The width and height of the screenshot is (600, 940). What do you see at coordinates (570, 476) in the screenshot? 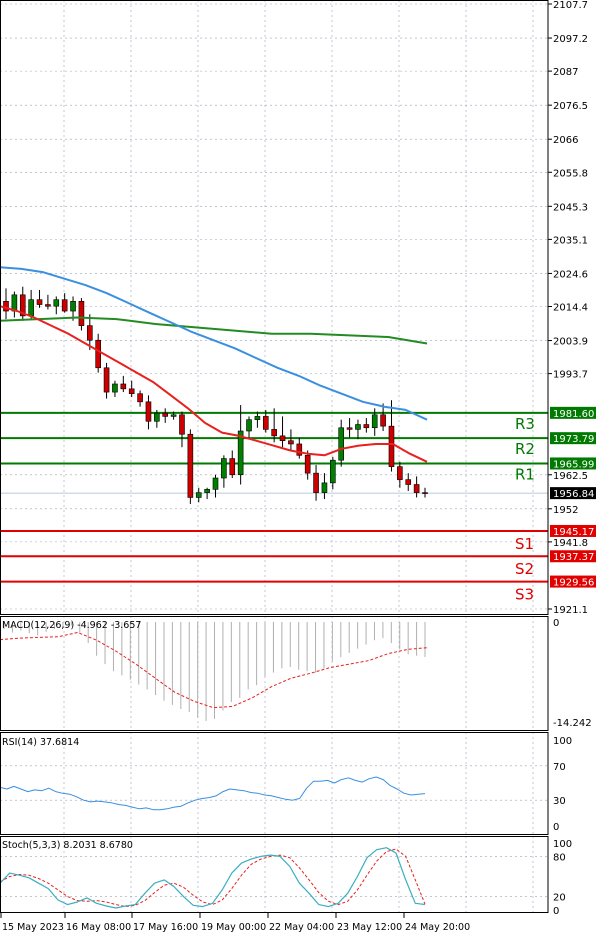
I see `y-tick-label: 1962.5` at bounding box center [570, 476].